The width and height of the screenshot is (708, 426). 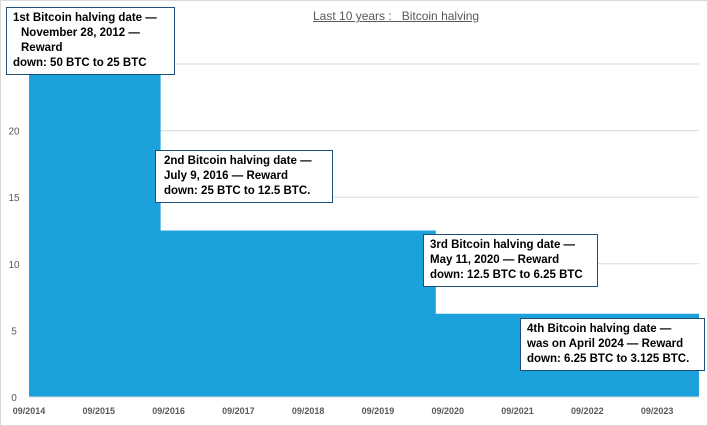 What do you see at coordinates (517, 411) in the screenshot?
I see `x-tick-label: 09/2021` at bounding box center [517, 411].